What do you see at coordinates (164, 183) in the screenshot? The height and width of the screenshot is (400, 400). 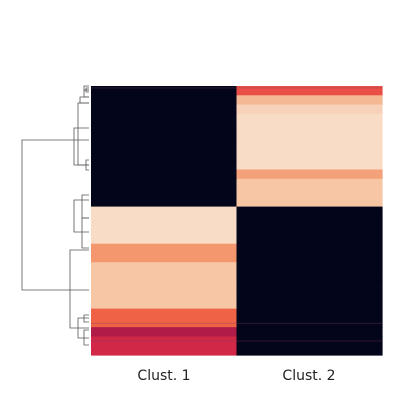 I see `heatmap-cell-r10-c0` at bounding box center [164, 183].